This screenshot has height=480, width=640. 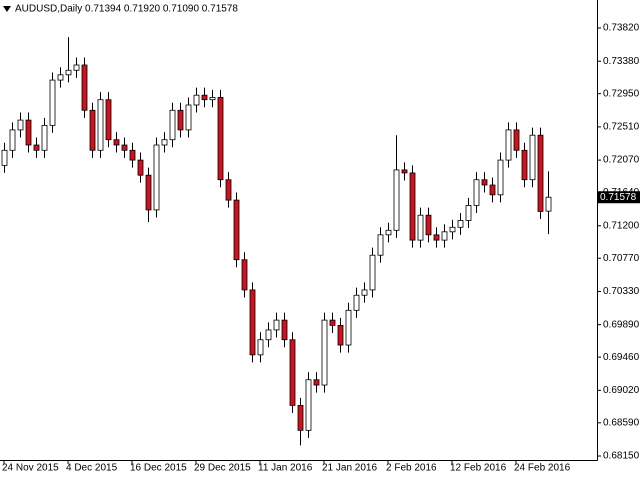 I want to click on title-arrow, so click(x=7, y=9).